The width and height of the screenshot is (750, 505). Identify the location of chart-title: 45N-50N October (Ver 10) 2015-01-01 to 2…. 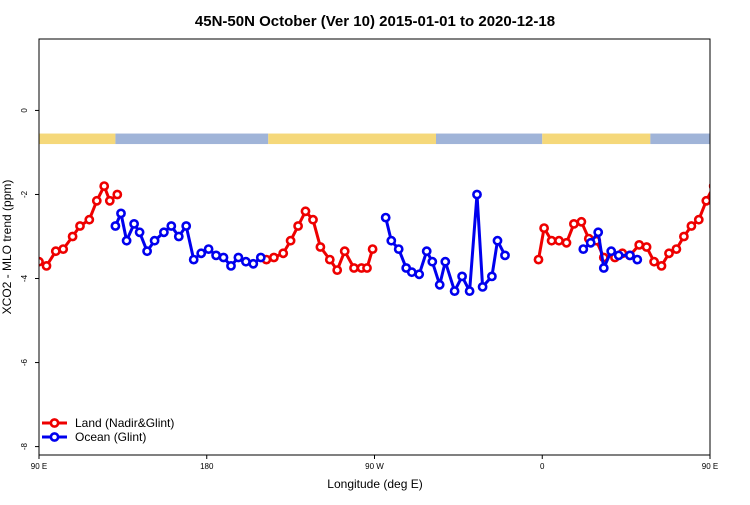
(375, 21).